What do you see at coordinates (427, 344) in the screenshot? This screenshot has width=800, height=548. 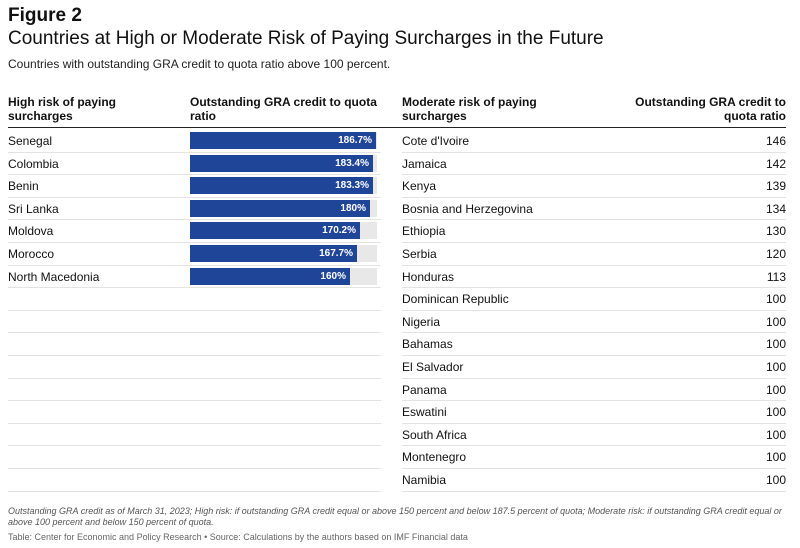 I see `moderate-risk-country: Bahamas` at bounding box center [427, 344].